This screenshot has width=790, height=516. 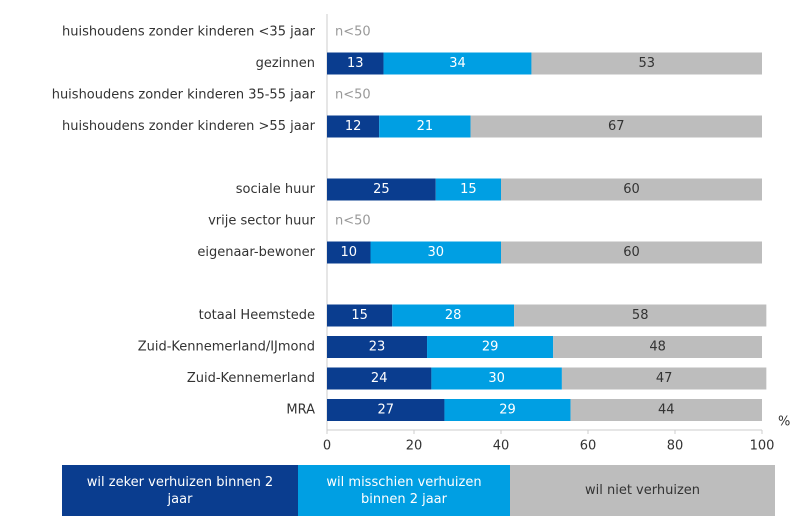 What do you see at coordinates (762, 446) in the screenshot?
I see `x-tick-label: 100` at bounding box center [762, 446].